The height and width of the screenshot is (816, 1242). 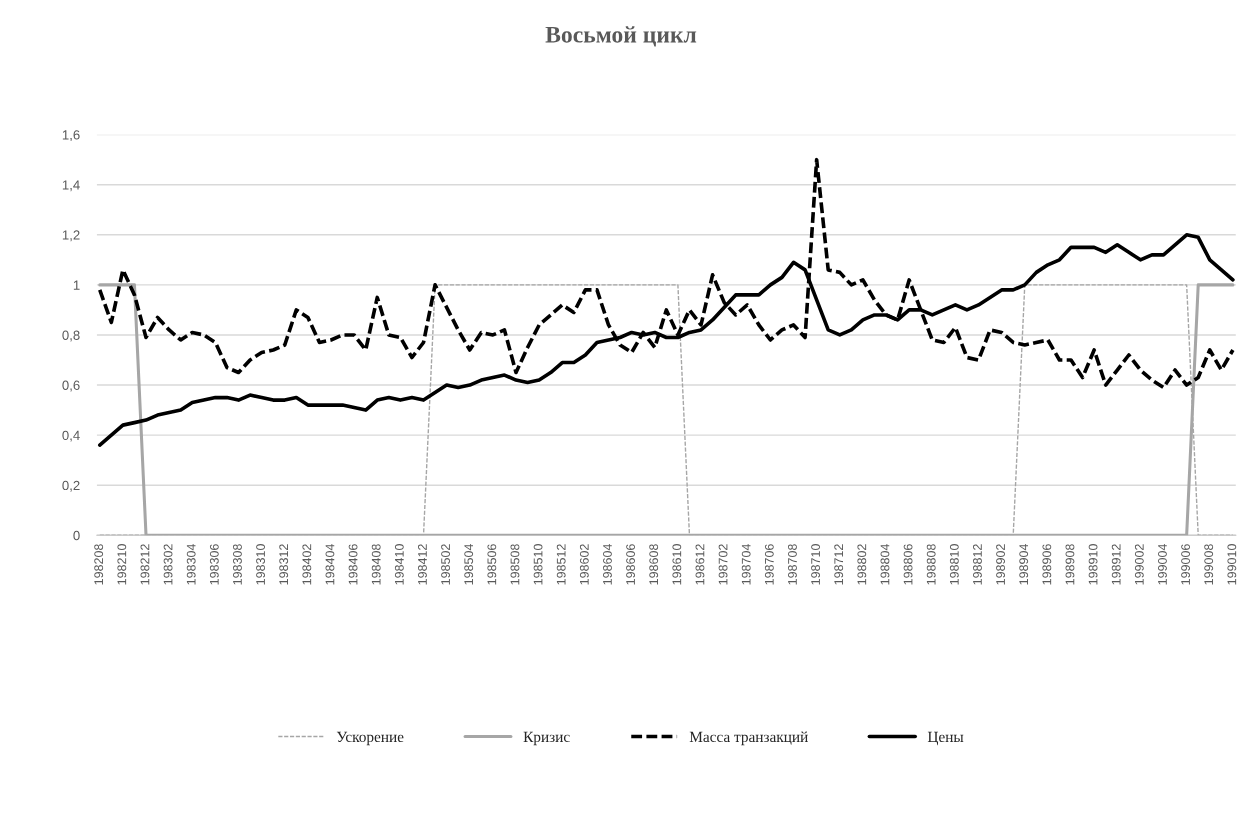 I want to click on x-tick-label: 198306, so click(x=214, y=564).